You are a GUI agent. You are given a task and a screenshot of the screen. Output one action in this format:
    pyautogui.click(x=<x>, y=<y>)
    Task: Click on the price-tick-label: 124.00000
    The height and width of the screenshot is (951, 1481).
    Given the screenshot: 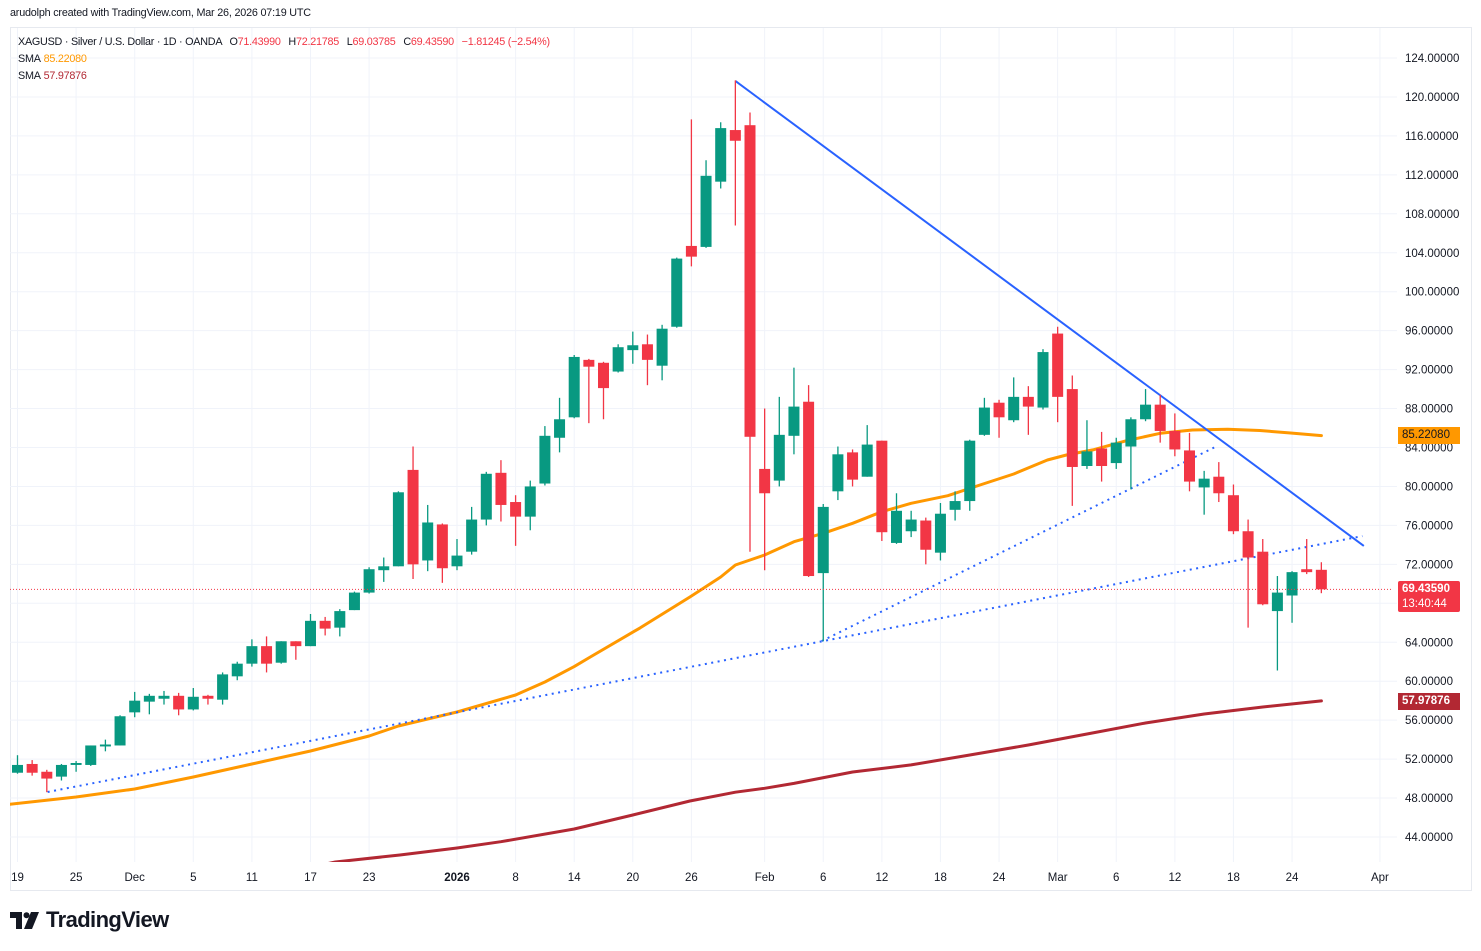 What is the action you would take?
    pyautogui.click(x=1432, y=59)
    